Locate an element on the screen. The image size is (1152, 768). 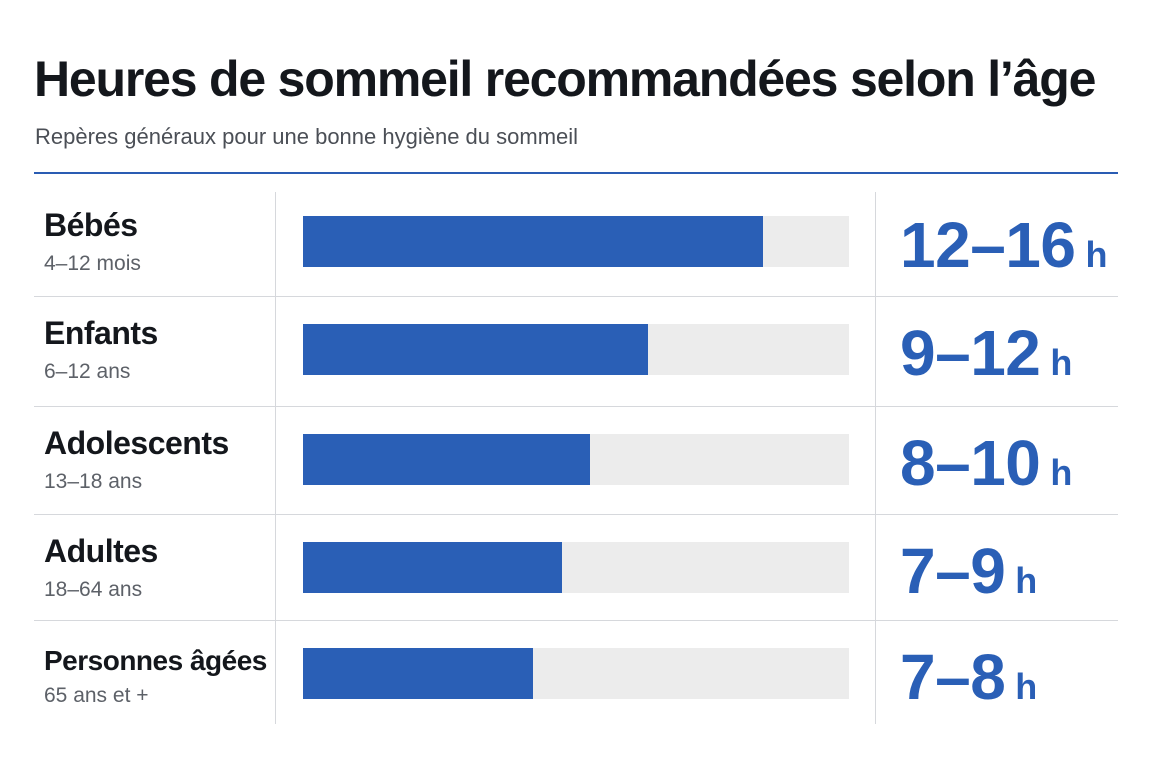
table-row: Bébés 4–12 mois 12–16 h is located at coordinates (576, 247).